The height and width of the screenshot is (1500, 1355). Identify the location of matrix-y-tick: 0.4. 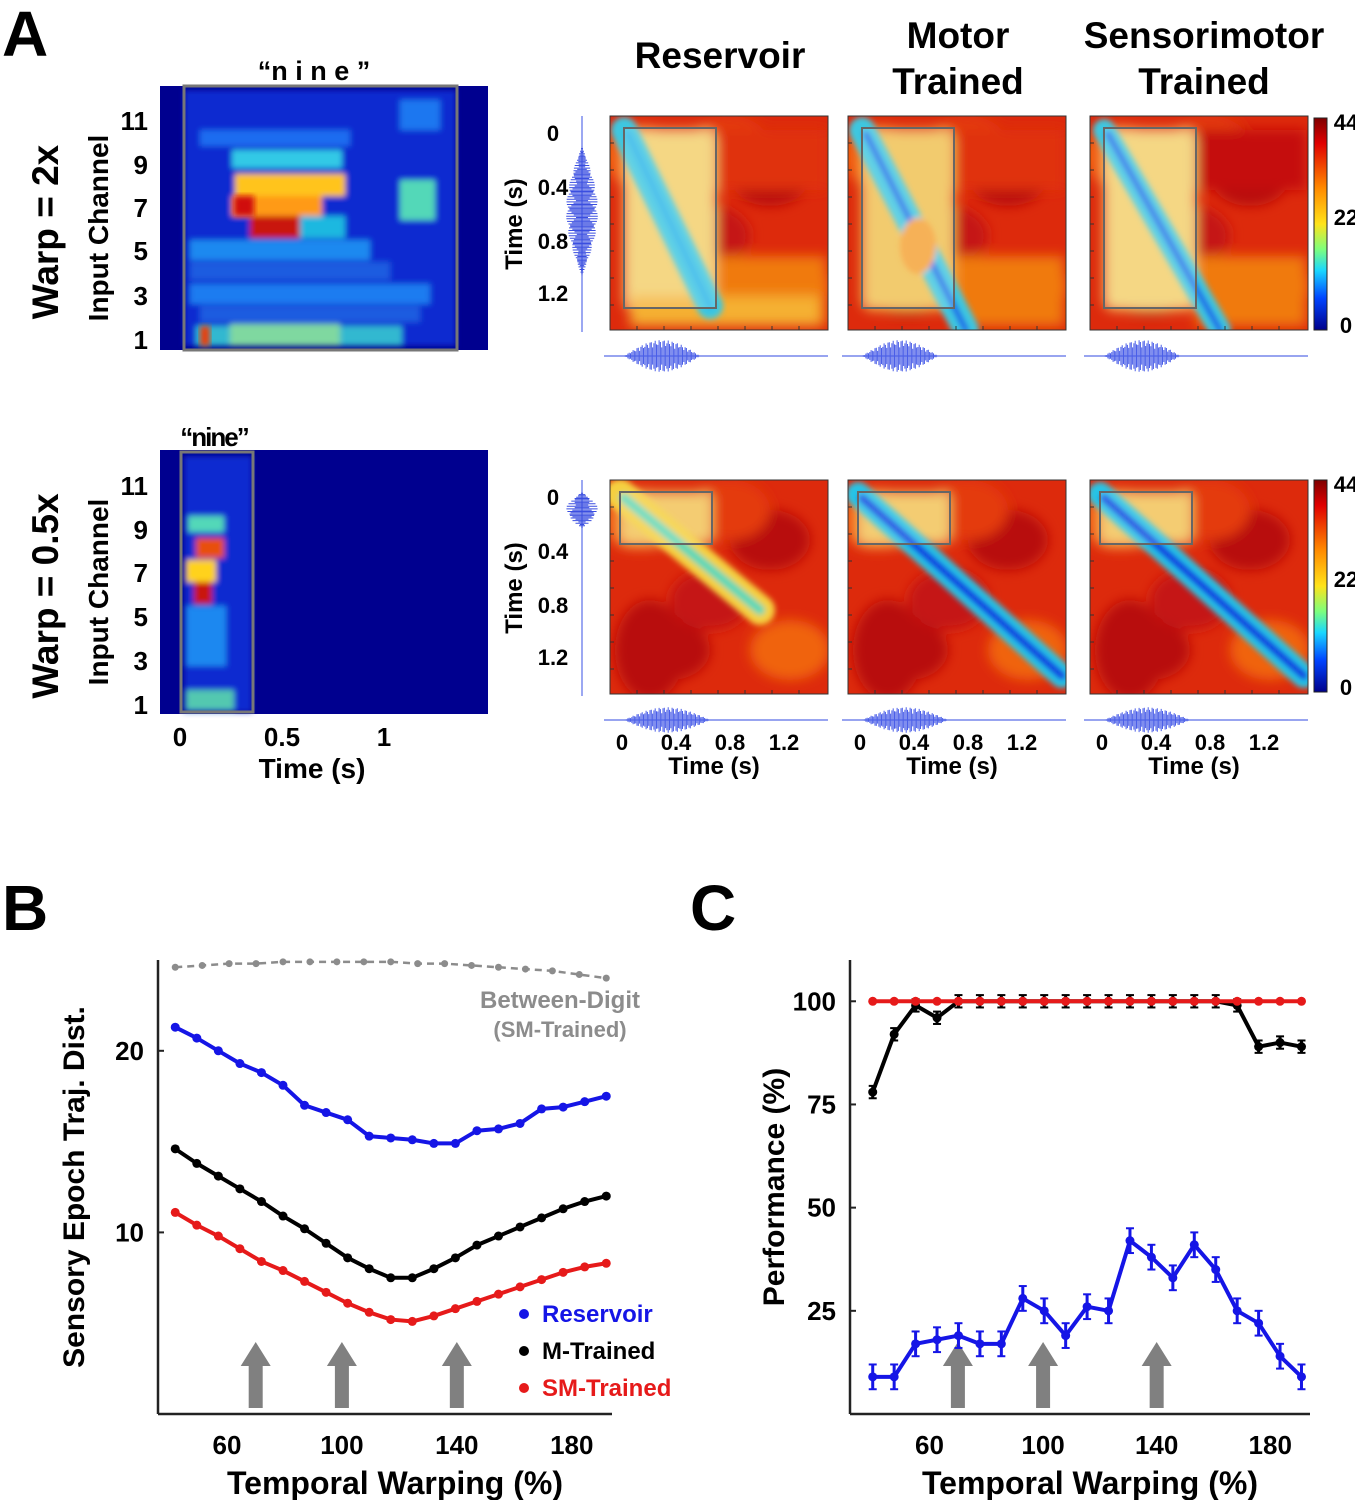
(553, 187).